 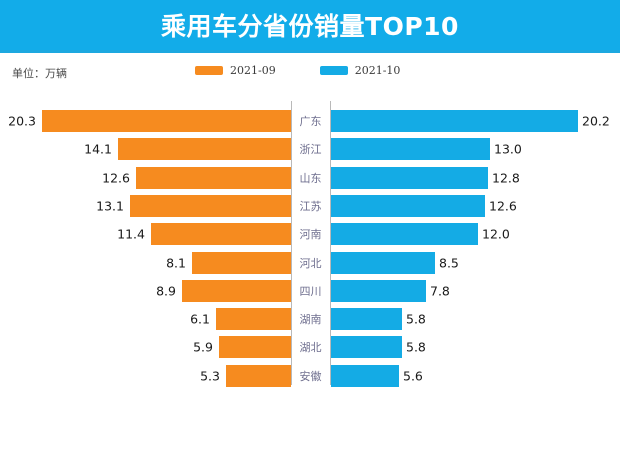 I want to click on bar-cell-right: 20.2, so click(x=475, y=121).